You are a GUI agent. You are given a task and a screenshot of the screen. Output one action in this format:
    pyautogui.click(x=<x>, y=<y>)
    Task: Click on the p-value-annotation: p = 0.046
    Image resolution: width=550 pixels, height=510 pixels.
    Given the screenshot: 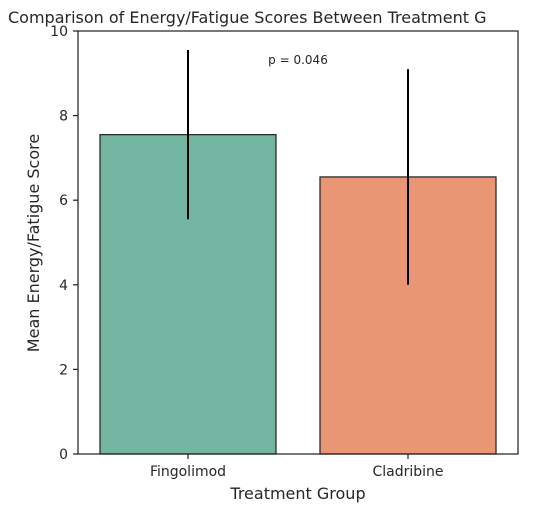 What is the action you would take?
    pyautogui.click(x=298, y=60)
    